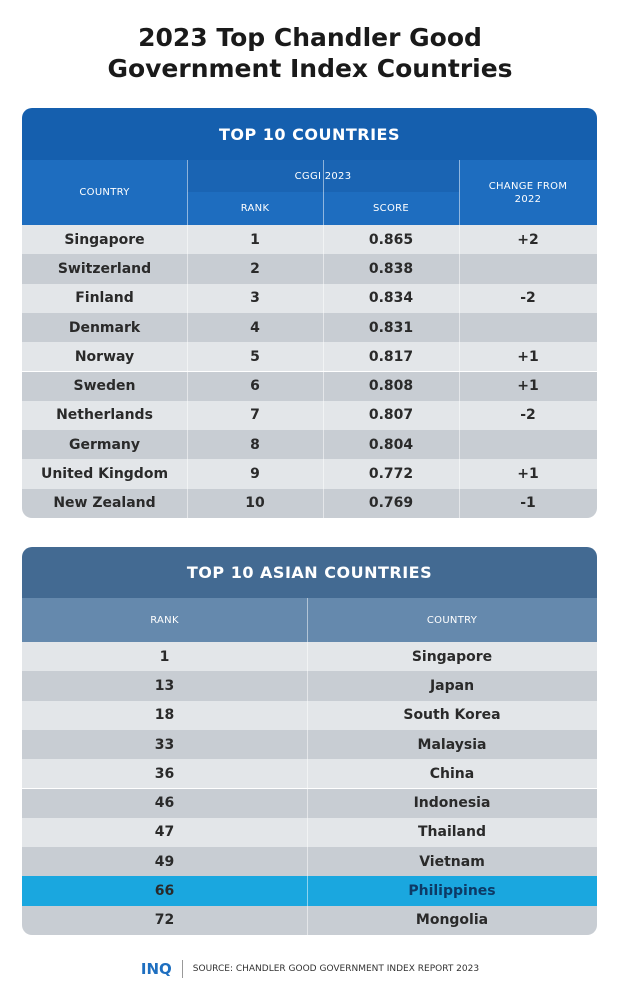 The image size is (620, 1005). Describe the element at coordinates (104, 474) in the screenshot. I see `table-cell: United Kingdom` at that location.